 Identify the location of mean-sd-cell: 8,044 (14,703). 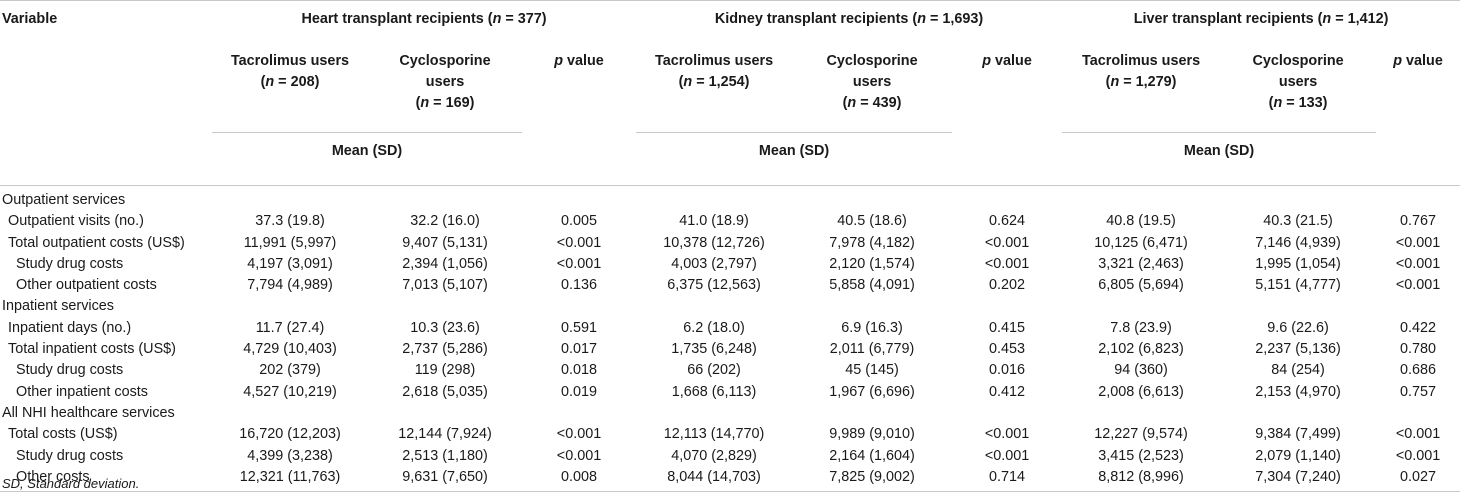
(714, 479).